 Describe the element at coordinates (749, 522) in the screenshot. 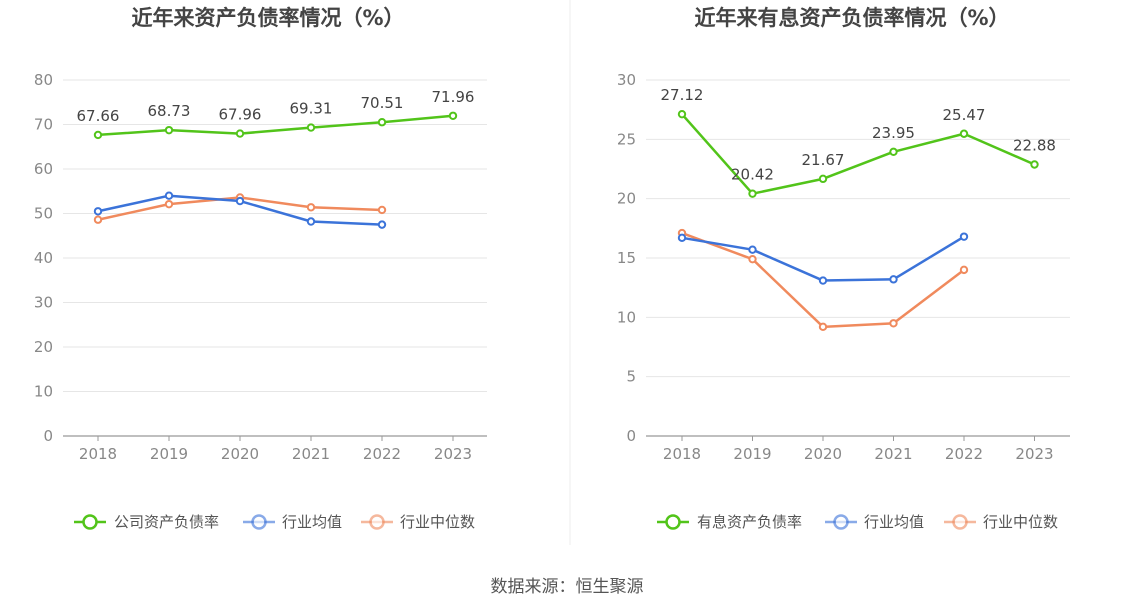

I see `legend-label: 有息资产负债率` at that location.